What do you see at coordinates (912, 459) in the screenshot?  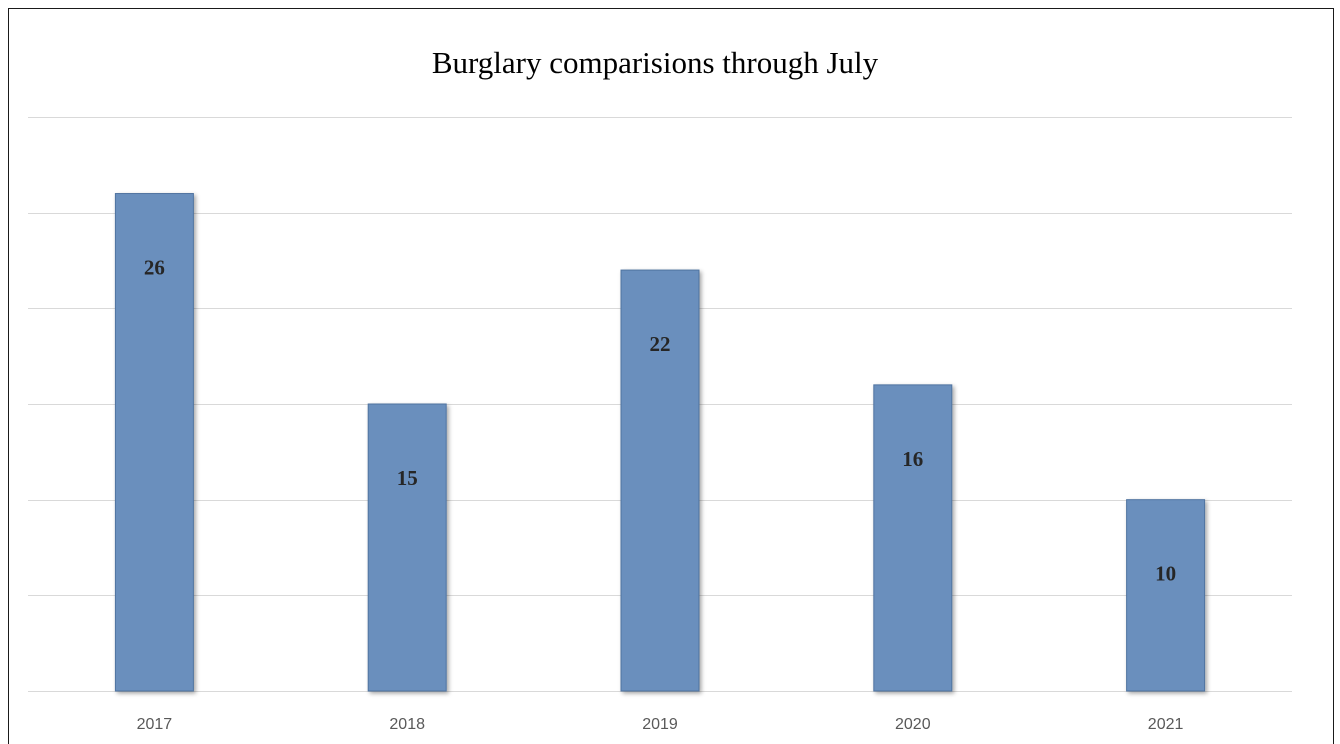 I see `data-label-2020: 16` at bounding box center [912, 459].